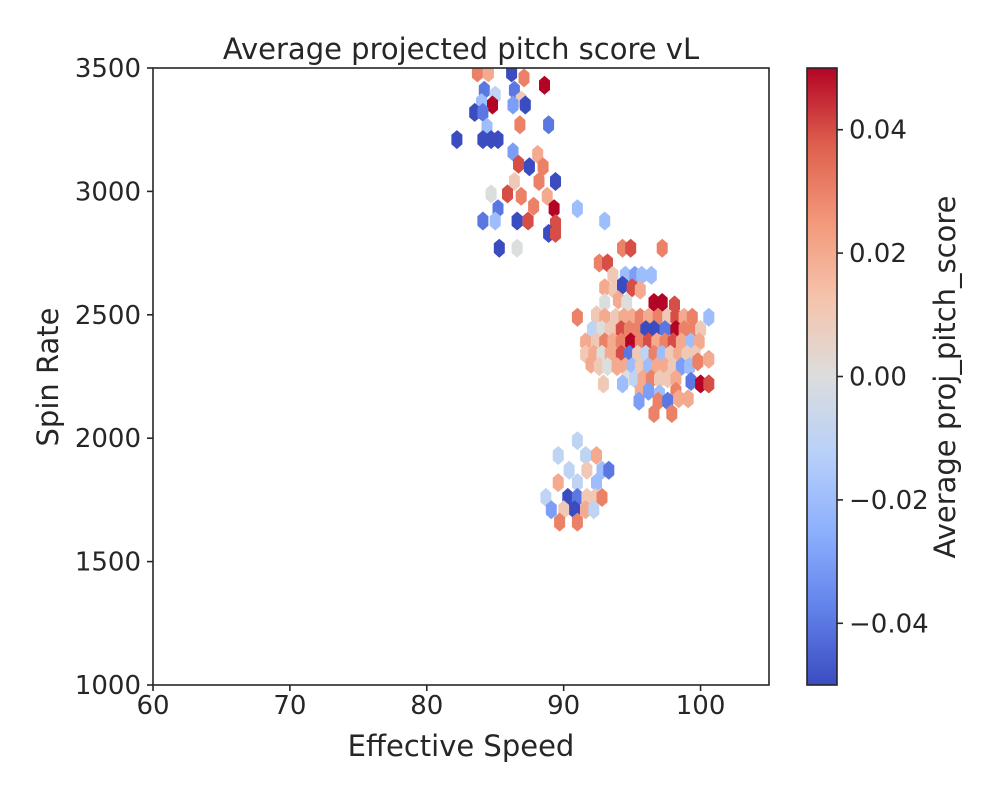  I want to click on colorbar, so click(822, 376).